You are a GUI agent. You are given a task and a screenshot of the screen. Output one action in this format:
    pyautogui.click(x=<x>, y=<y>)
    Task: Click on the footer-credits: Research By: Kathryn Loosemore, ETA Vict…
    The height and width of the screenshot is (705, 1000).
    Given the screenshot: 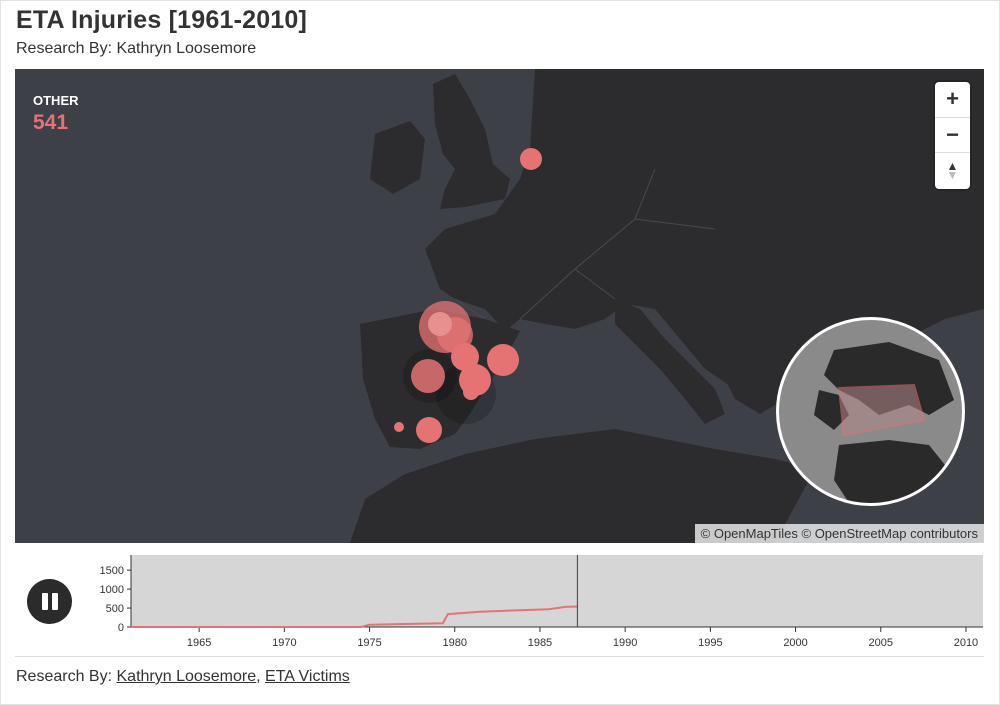 What is the action you would take?
    pyautogui.click(x=183, y=676)
    